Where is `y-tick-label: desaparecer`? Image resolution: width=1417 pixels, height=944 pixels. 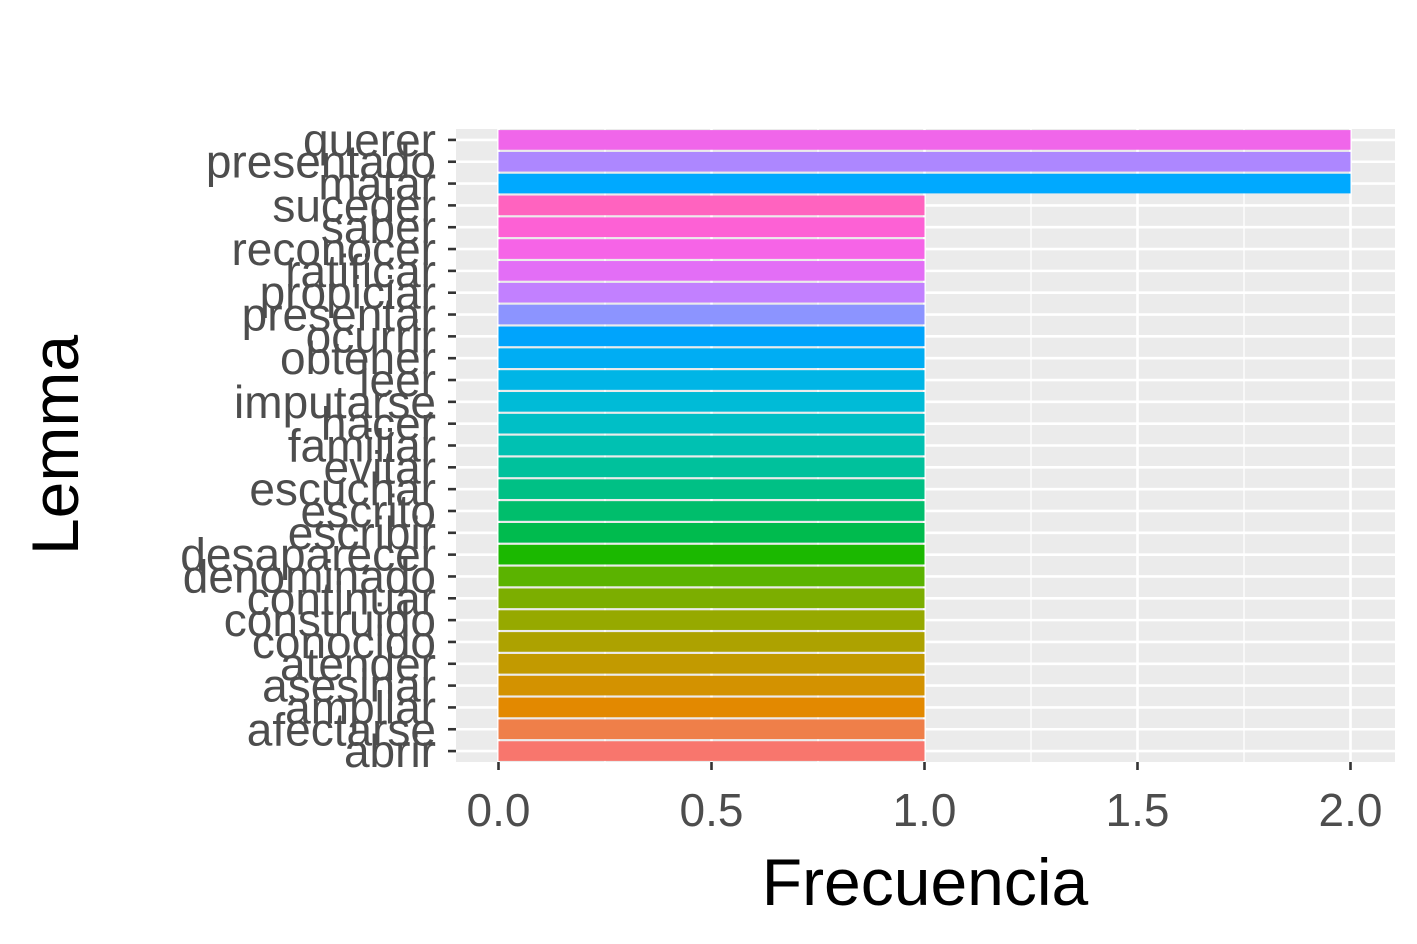 y-tick-label: desaparecer is located at coordinates (308, 555).